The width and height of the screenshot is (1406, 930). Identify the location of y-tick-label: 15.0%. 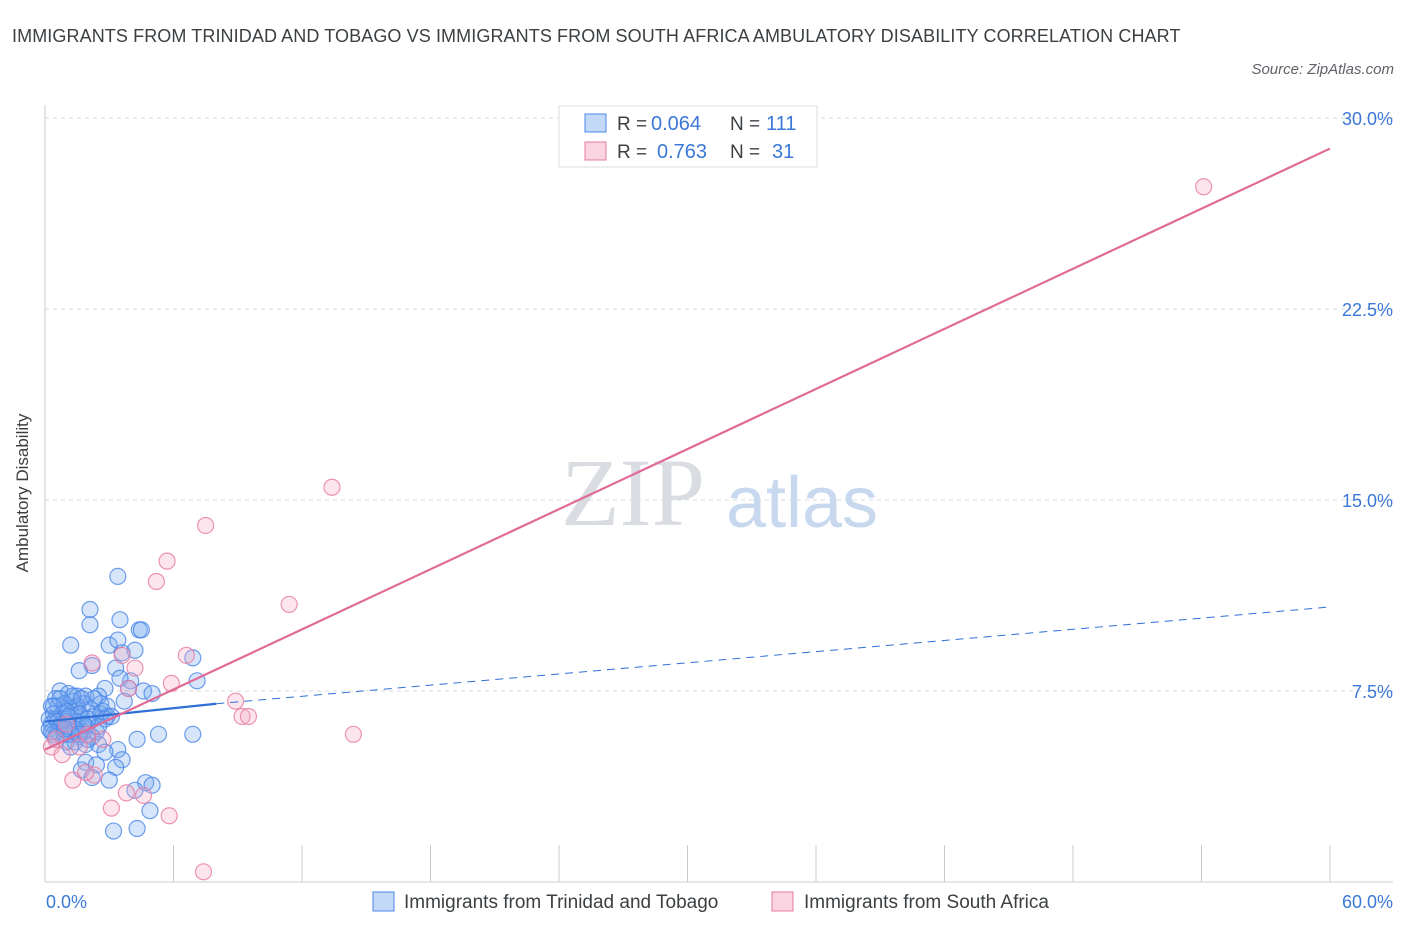
(1367, 501).